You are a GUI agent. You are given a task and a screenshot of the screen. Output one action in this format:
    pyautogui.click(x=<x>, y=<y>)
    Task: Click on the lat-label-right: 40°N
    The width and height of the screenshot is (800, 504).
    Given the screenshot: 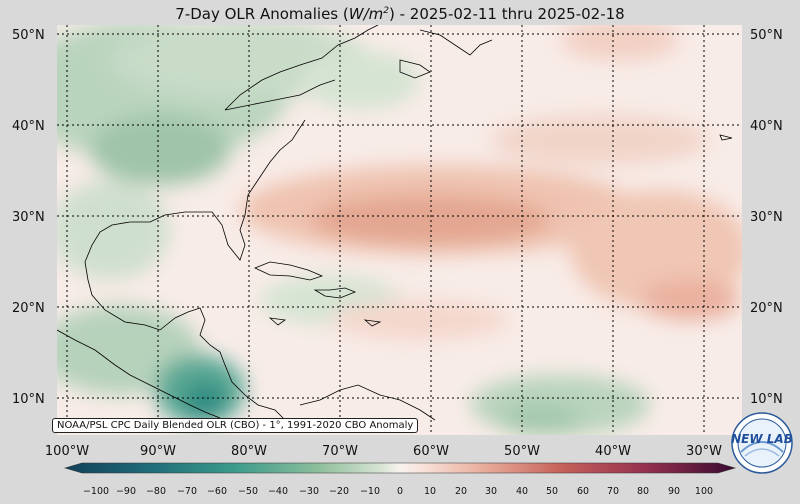 What is the action you would take?
    pyautogui.click(x=766, y=126)
    